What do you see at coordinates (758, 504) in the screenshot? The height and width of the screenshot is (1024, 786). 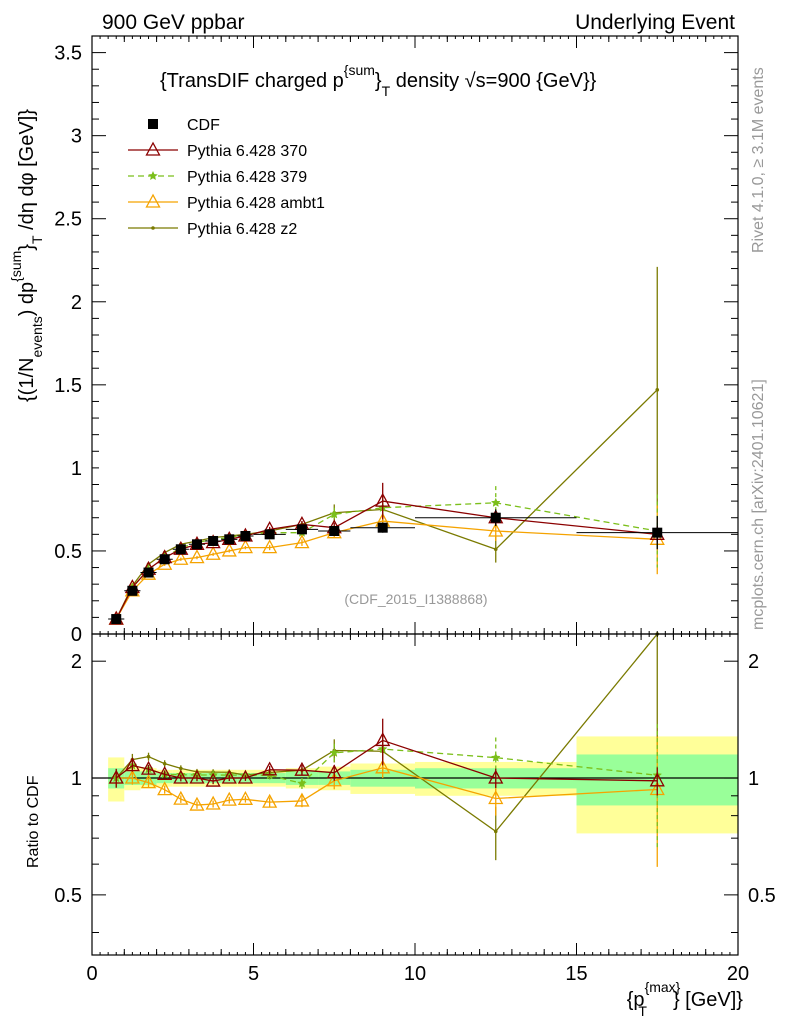 I see `mcplots-label: mcplots.cern.ch [arXiv:2401.10621]` at bounding box center [758, 504].